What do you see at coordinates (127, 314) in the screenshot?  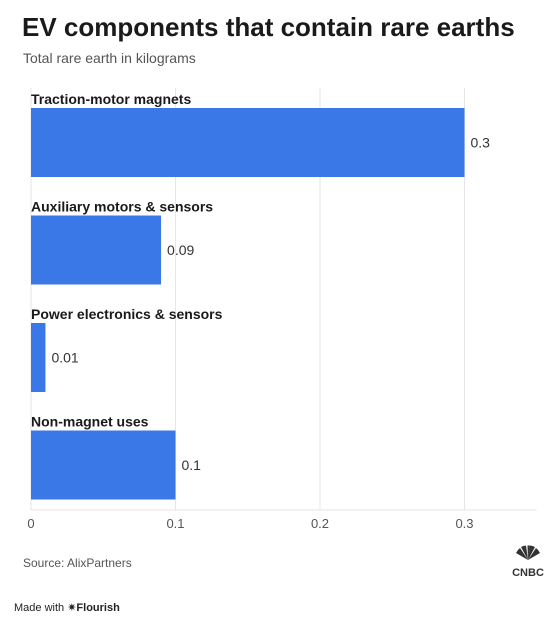 I see `category-label: Power electronics & sensors` at bounding box center [127, 314].